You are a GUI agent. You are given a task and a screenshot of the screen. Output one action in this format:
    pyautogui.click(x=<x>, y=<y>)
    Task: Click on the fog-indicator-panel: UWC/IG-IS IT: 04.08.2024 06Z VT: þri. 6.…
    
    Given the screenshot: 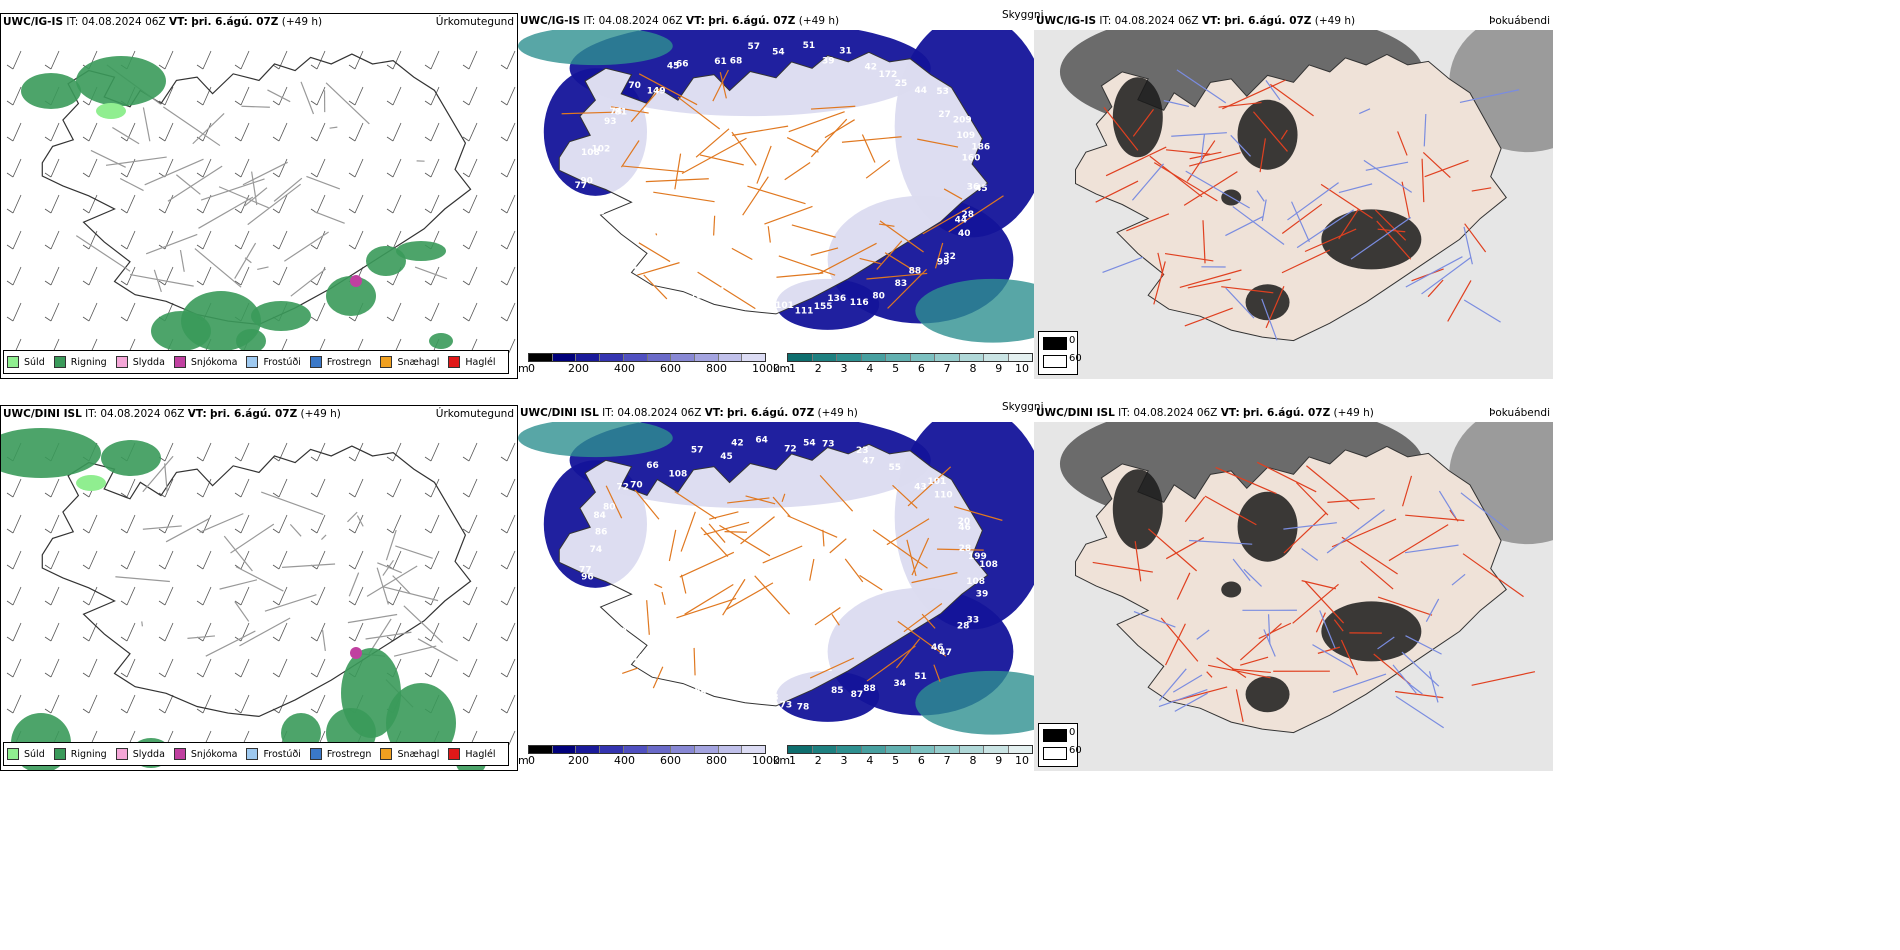 What is the action you would take?
    pyautogui.click(x=1293, y=196)
    